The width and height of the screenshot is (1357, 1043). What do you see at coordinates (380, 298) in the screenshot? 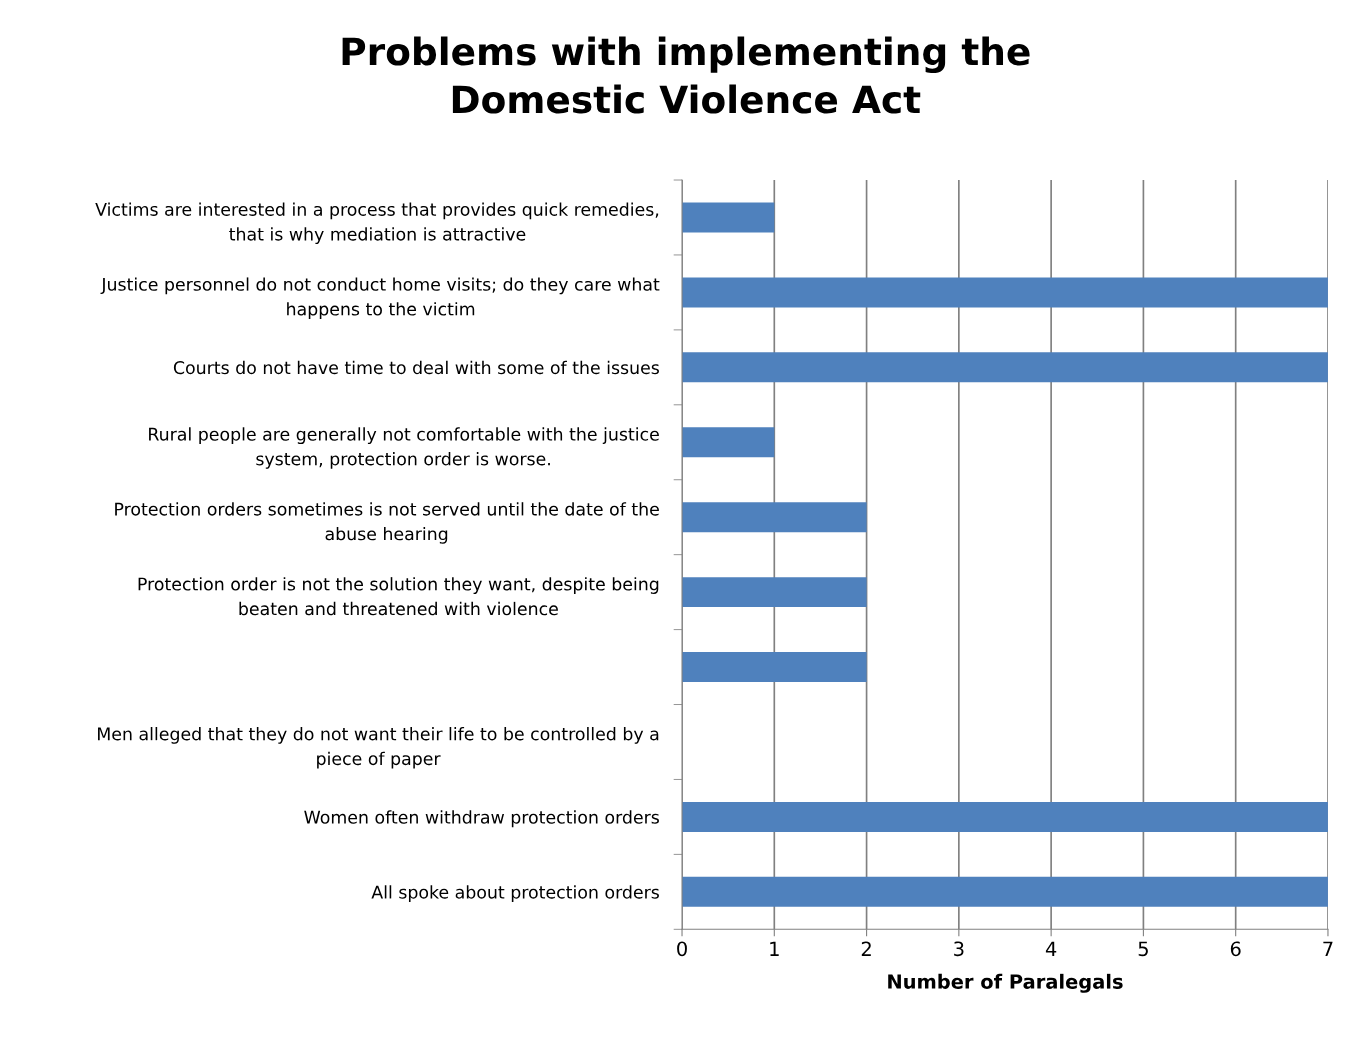
I see `y-tick-label: Justice personnel do not conduct home visits; do they care what happens to the victim` at bounding box center [380, 298].